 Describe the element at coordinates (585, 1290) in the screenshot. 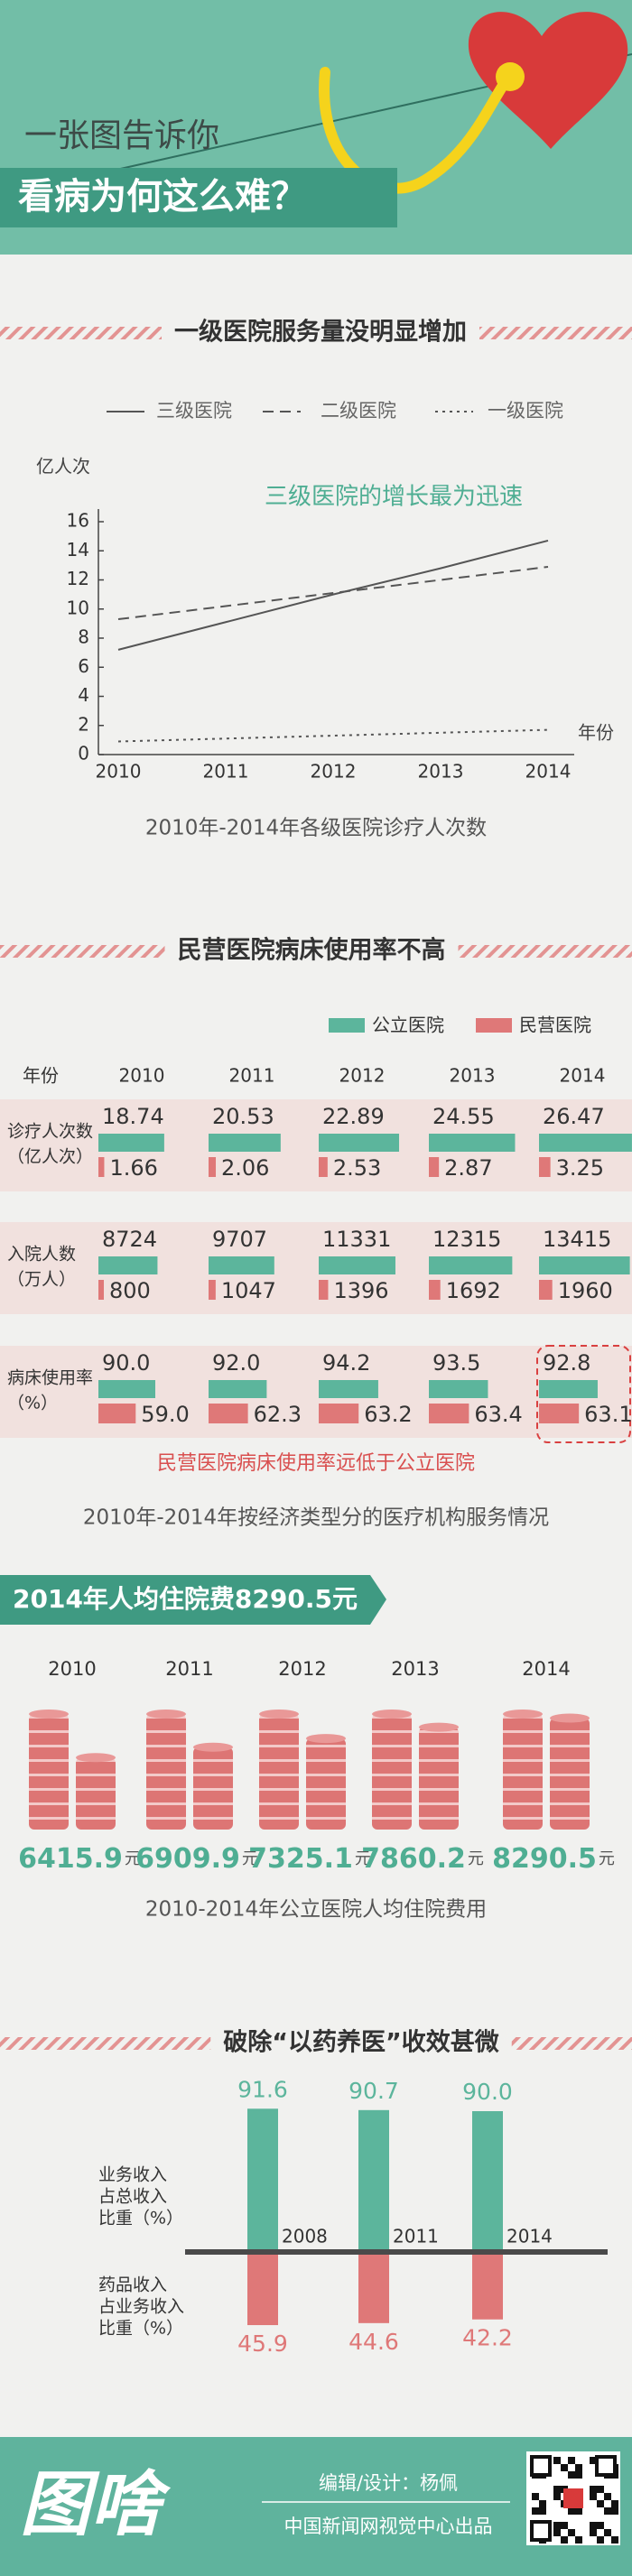

I see `value-label: 1960` at that location.